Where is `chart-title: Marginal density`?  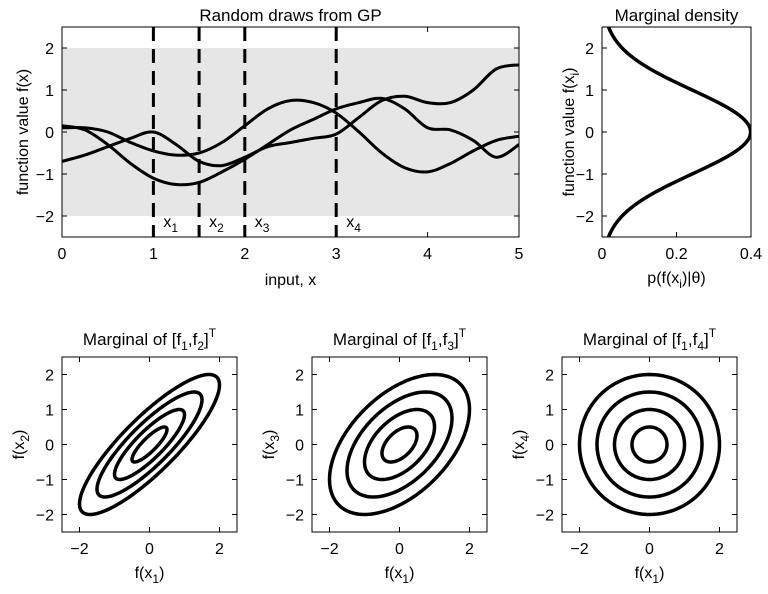 chart-title: Marginal density is located at coordinates (677, 15).